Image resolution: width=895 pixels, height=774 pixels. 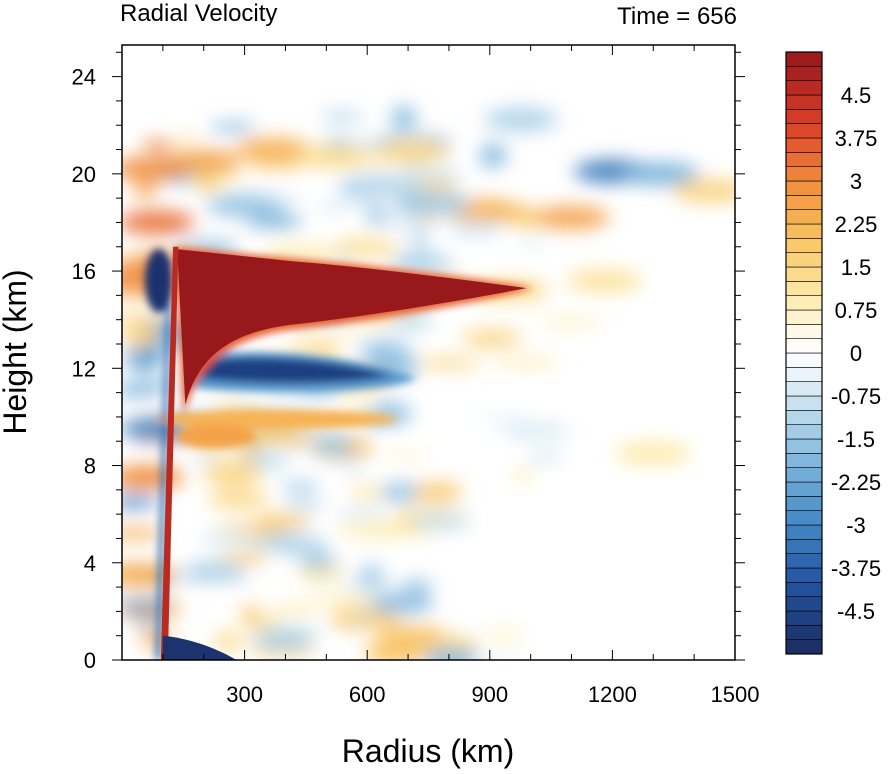 I want to click on y-tick-label: 20, so click(x=84, y=174).